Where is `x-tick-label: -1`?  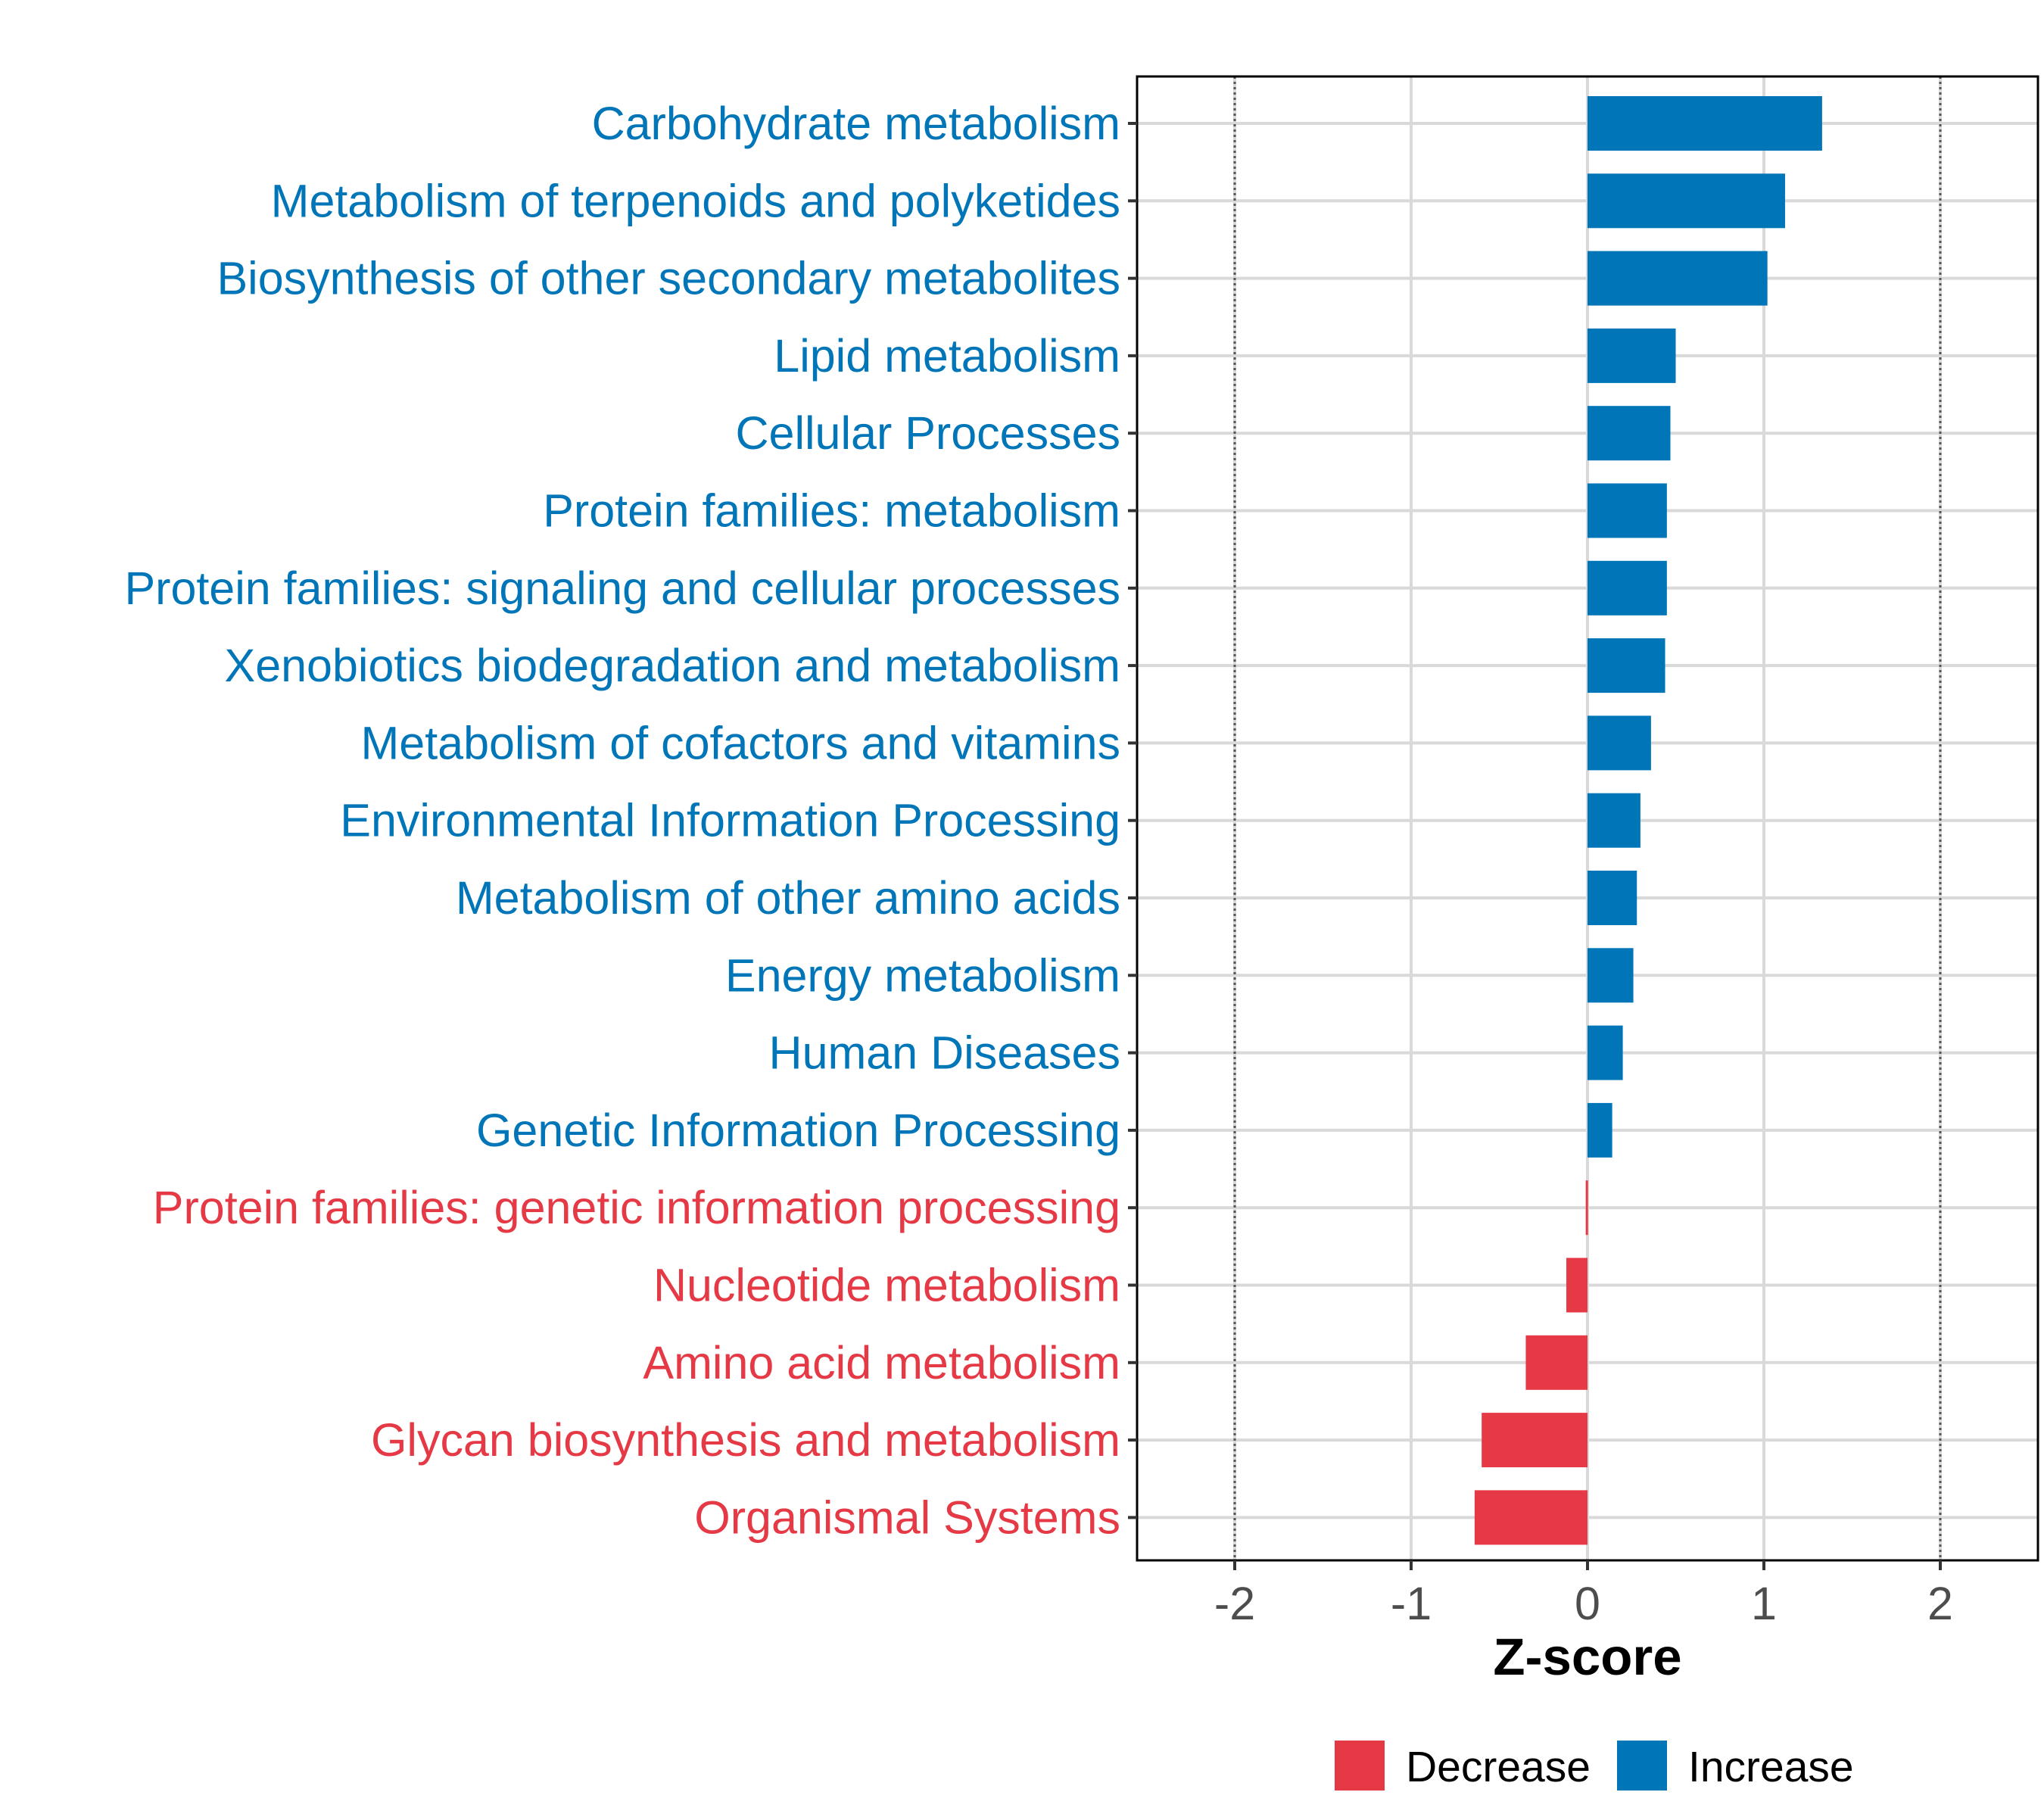
x-tick-label: -1 is located at coordinates (1411, 1603).